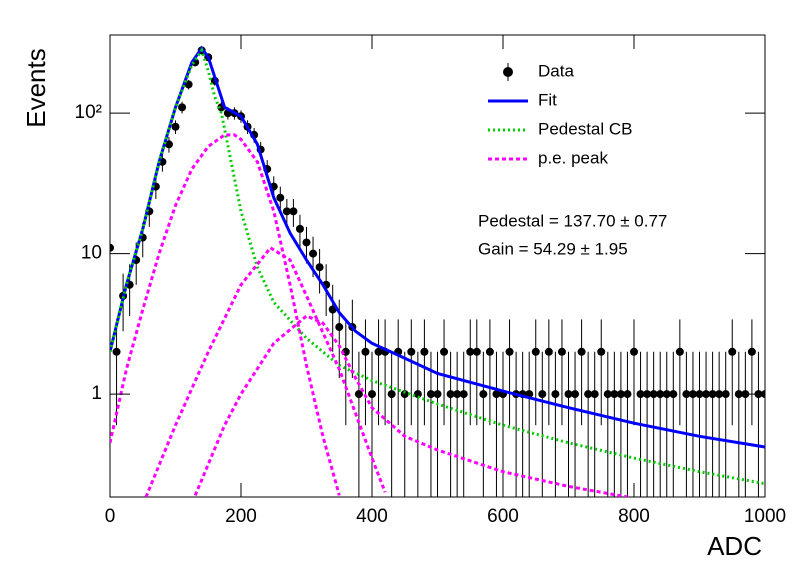  What do you see at coordinates (241, 516) in the screenshot?
I see `x-tick-label: 200` at bounding box center [241, 516].